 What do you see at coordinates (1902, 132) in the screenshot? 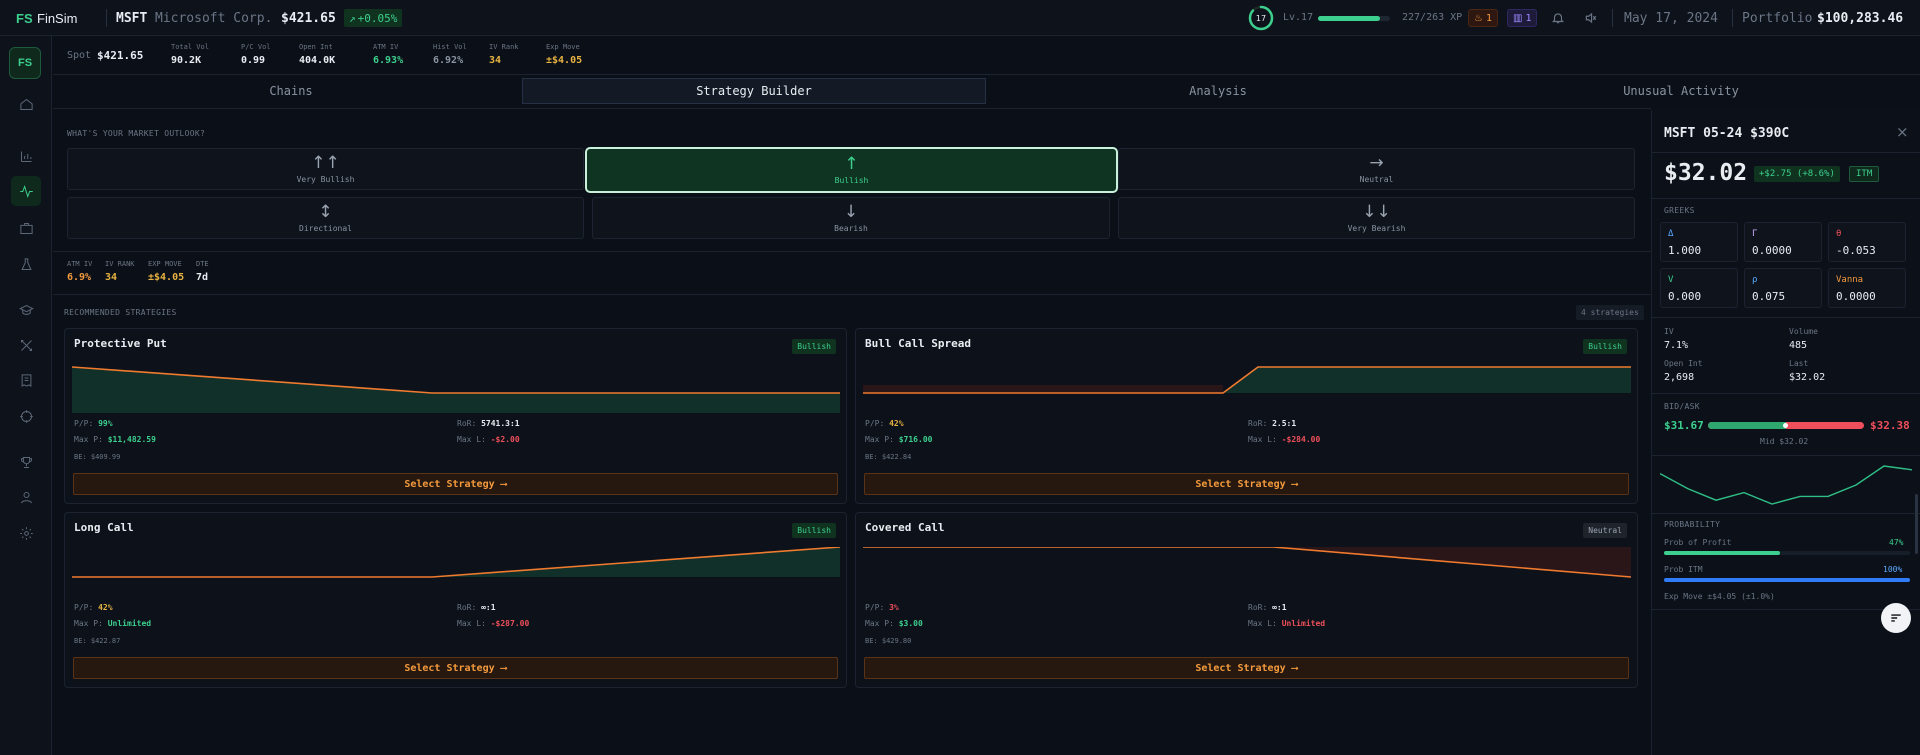
I see `close-icon: ×` at bounding box center [1902, 132].